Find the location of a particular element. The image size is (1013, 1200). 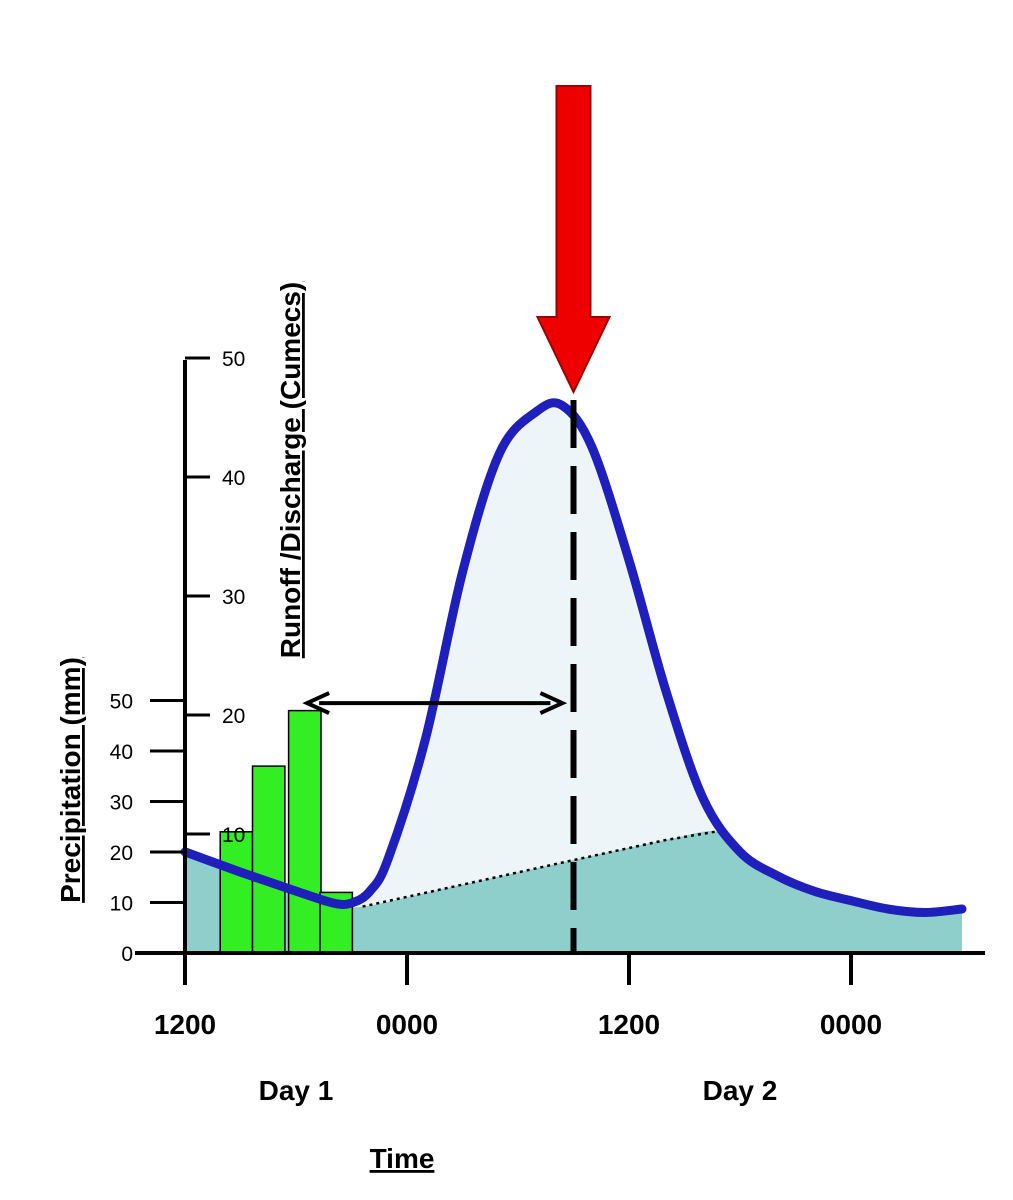

discharge-tick-label: 10 is located at coordinates (233, 835).